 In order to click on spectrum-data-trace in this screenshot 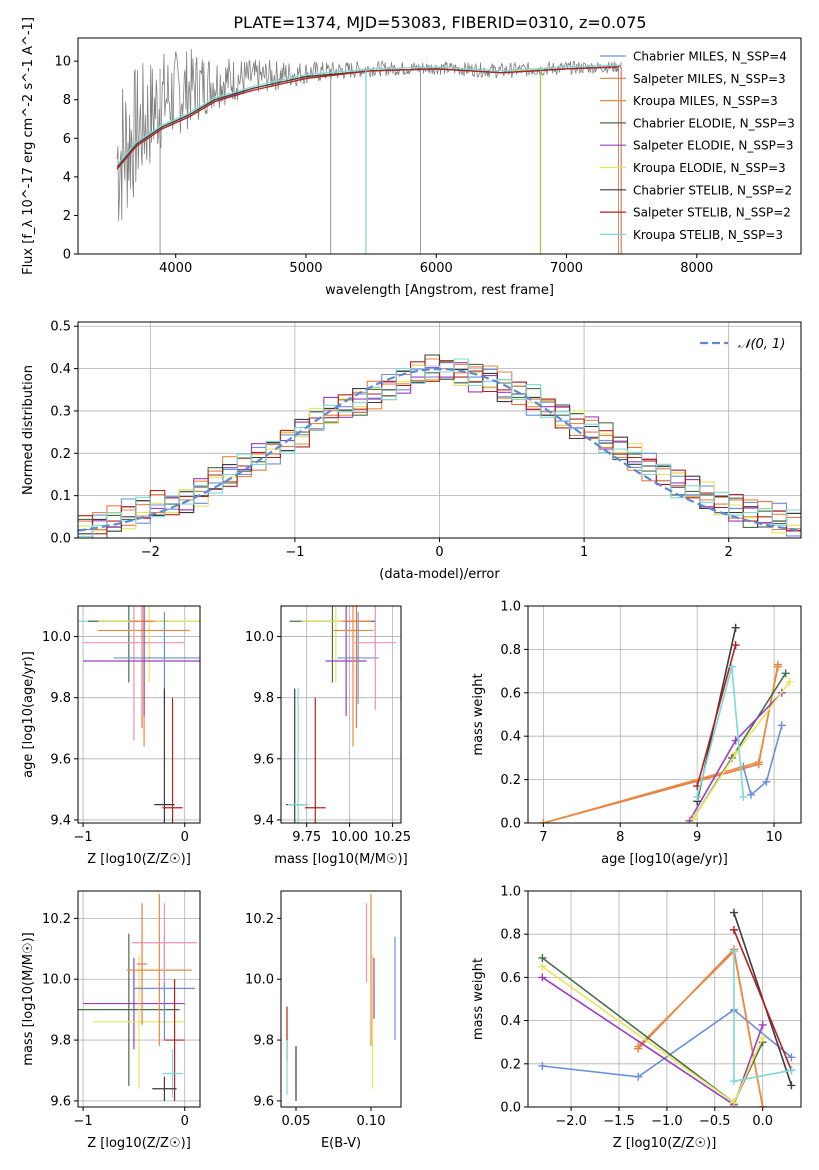, I will do `click(369, 134)`.